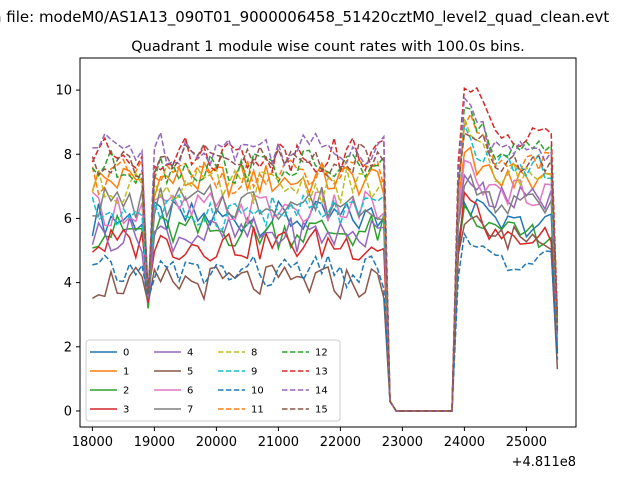 This screenshot has height=480, width=640. I want to click on y-tick-label: 2, so click(68, 347).